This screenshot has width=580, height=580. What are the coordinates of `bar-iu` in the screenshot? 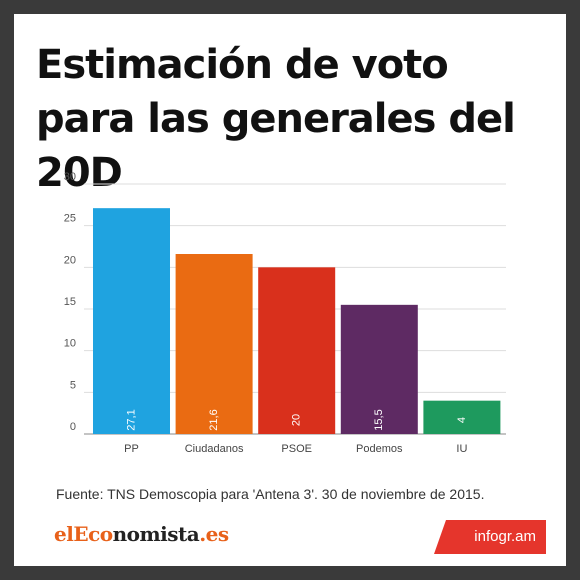 It's located at (462, 417).